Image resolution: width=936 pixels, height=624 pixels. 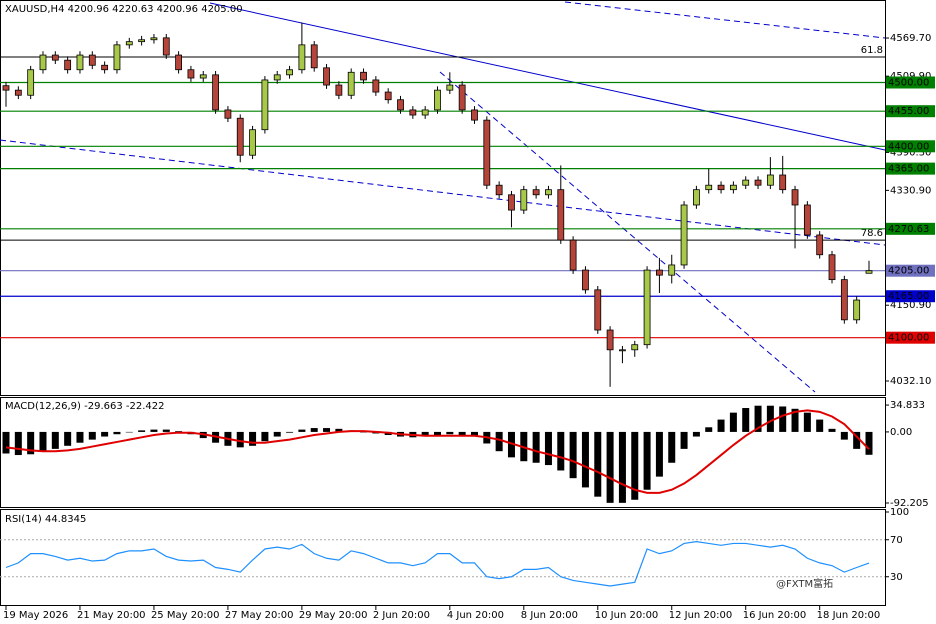 I want to click on rsi-line, so click(x=437, y=563).